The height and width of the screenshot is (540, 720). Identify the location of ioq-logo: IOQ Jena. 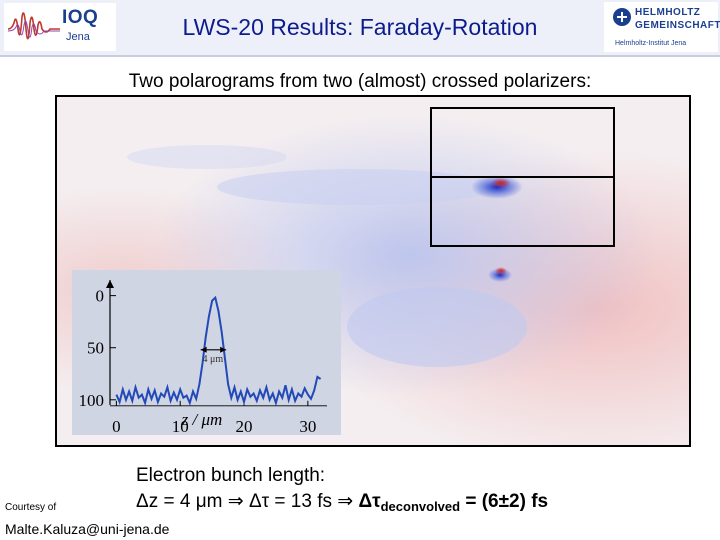
(60, 27).